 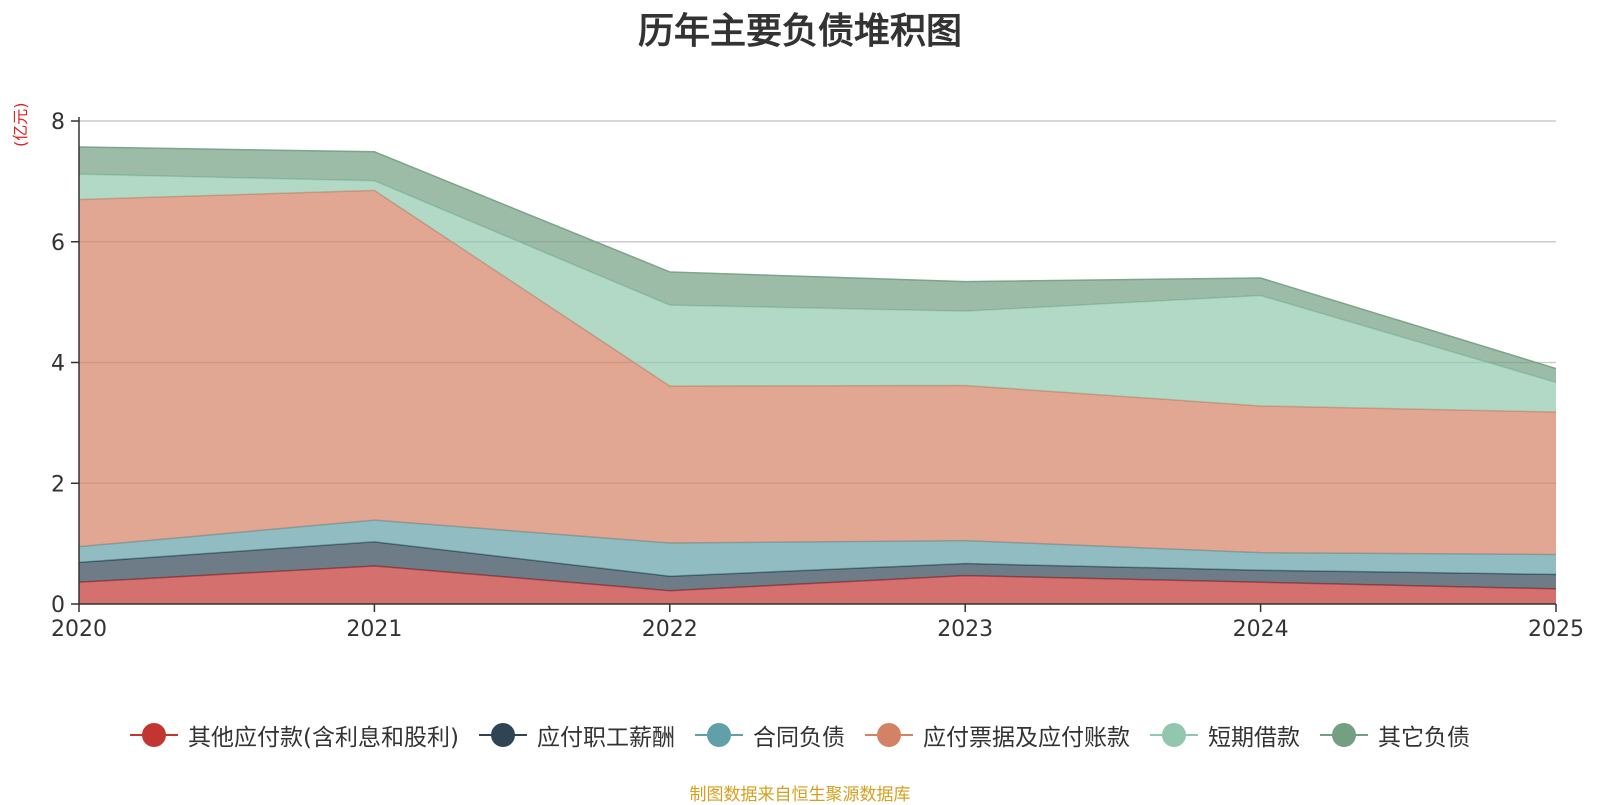 I want to click on legend-item-1: 应付职工薪酬, so click(x=576, y=735).